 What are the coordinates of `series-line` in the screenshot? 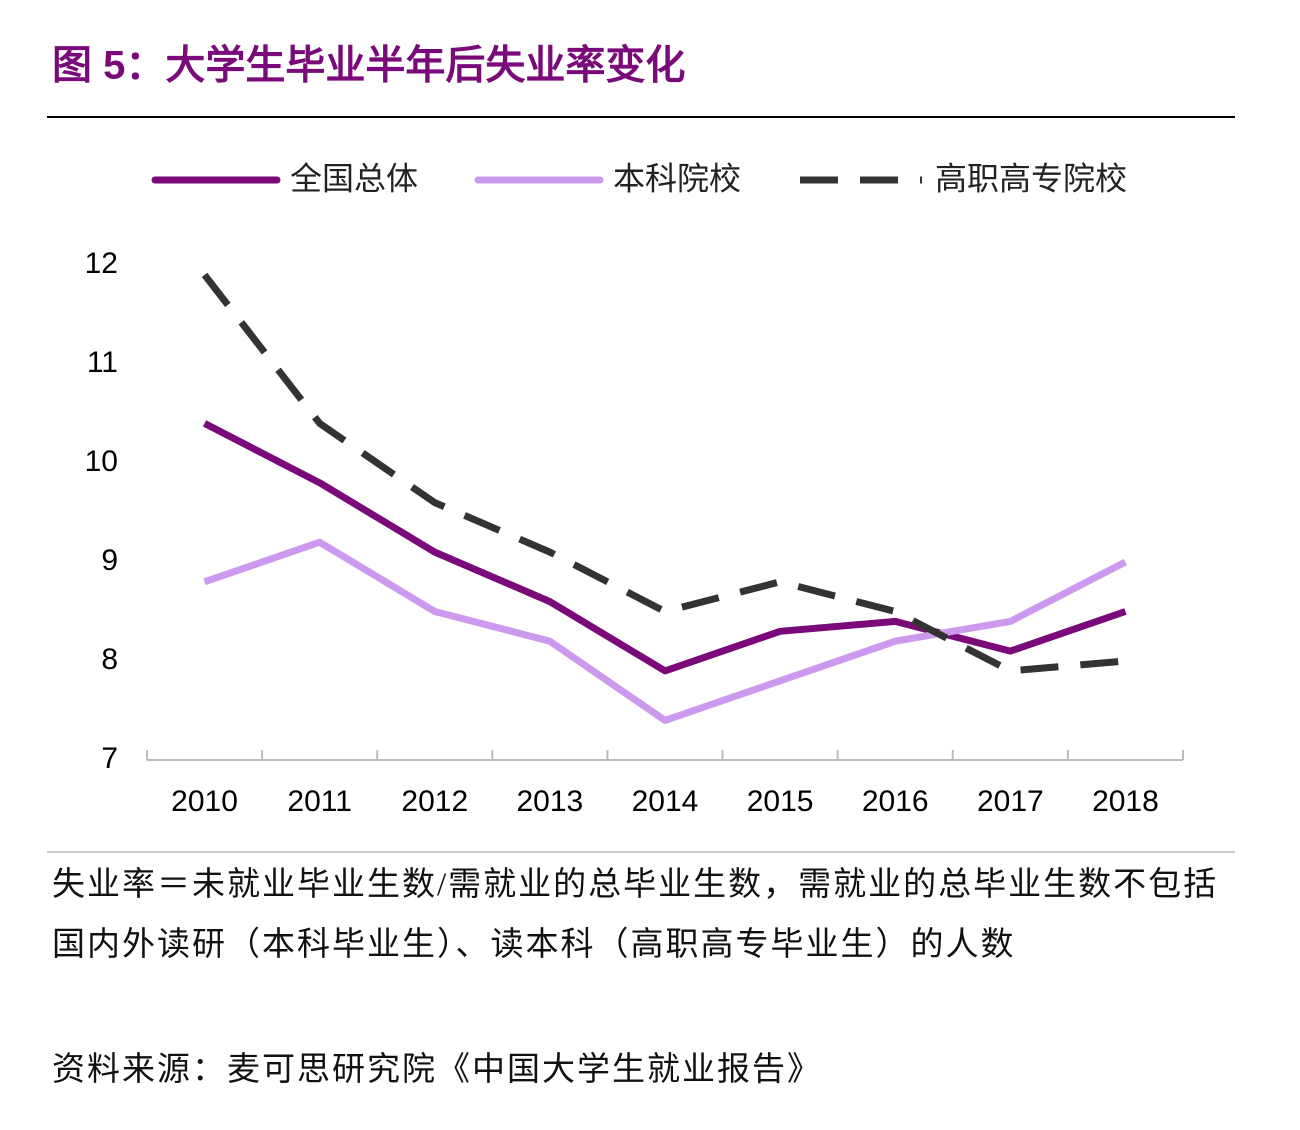 It's located at (665, 631).